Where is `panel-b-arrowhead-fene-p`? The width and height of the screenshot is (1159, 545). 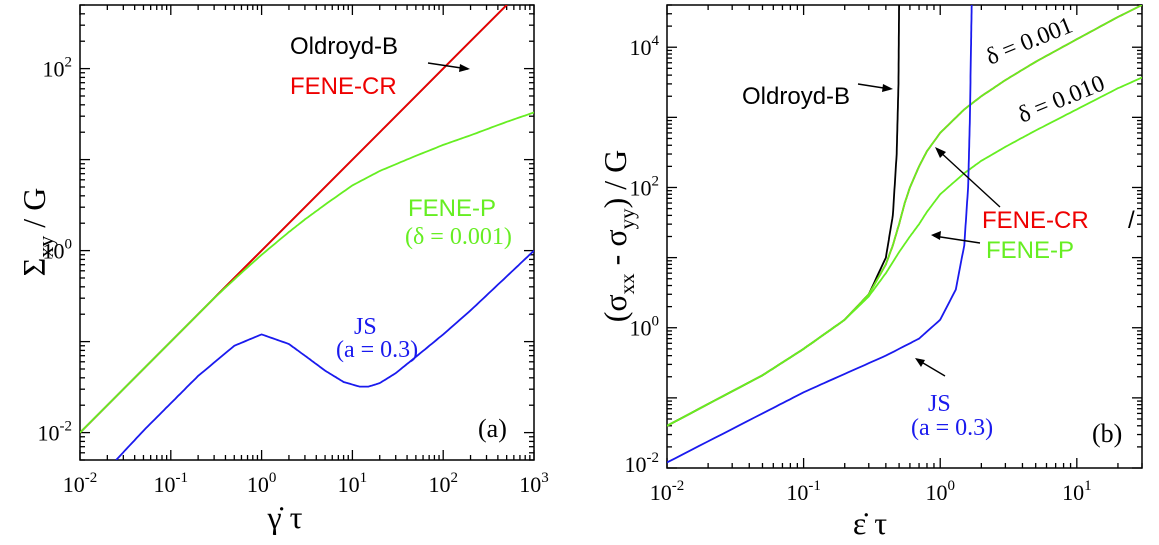
panel-b-arrowhead-fene-p is located at coordinates (936, 235).